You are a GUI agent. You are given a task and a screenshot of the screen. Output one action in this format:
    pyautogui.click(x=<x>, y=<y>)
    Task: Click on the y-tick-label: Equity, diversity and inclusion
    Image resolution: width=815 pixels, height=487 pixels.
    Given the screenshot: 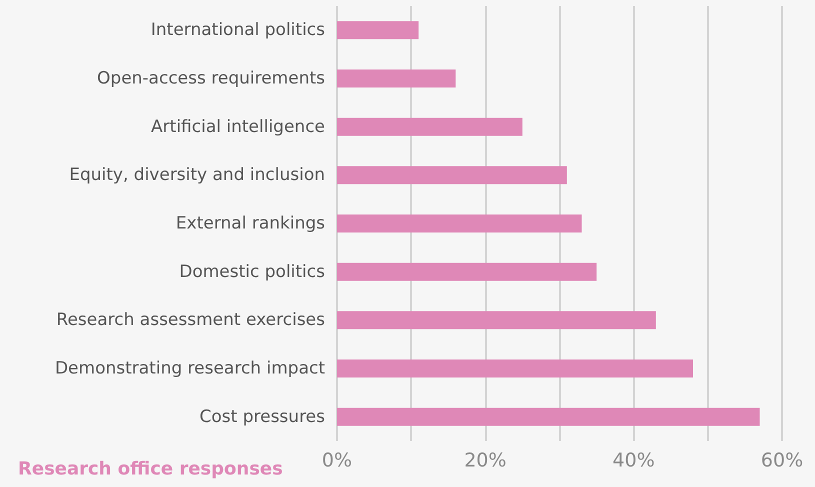 What is the action you would take?
    pyautogui.click(x=197, y=175)
    